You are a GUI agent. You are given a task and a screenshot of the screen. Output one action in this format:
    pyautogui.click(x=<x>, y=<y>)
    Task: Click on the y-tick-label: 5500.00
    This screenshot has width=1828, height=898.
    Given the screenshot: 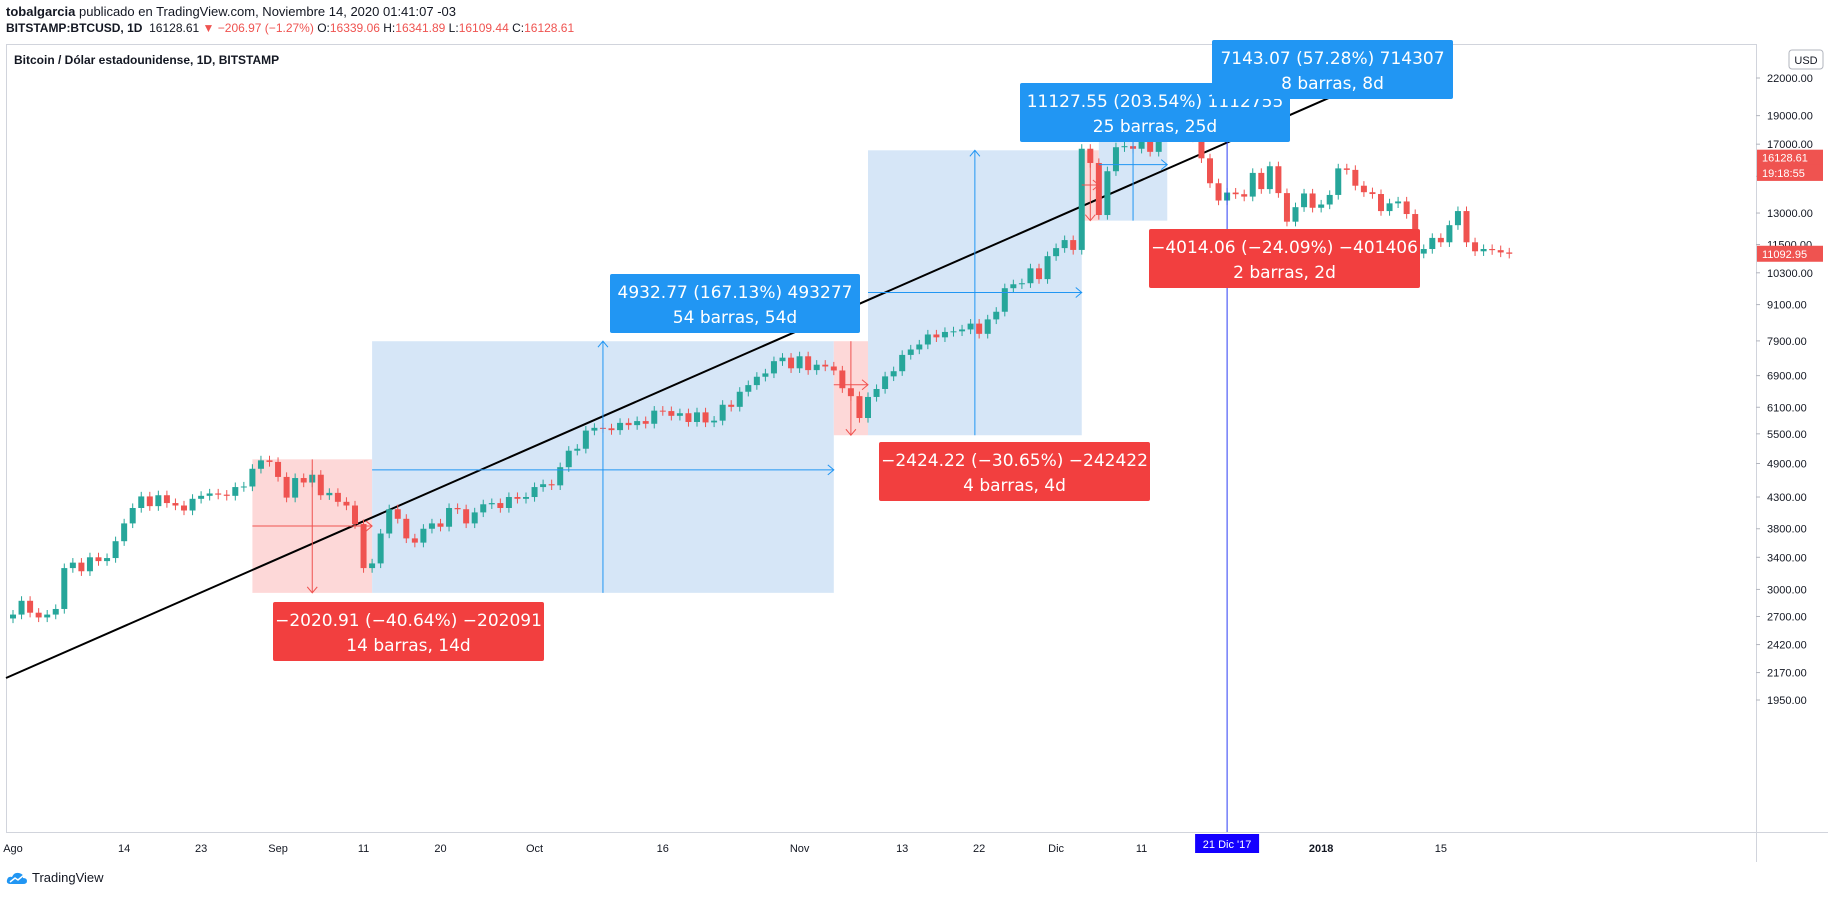 What is the action you would take?
    pyautogui.click(x=1787, y=435)
    